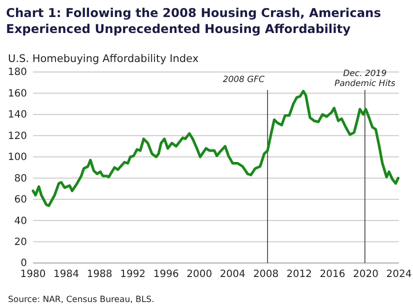 This screenshot has width=413, height=308. I want to click on y-tick-label: 0, so click(23, 264).